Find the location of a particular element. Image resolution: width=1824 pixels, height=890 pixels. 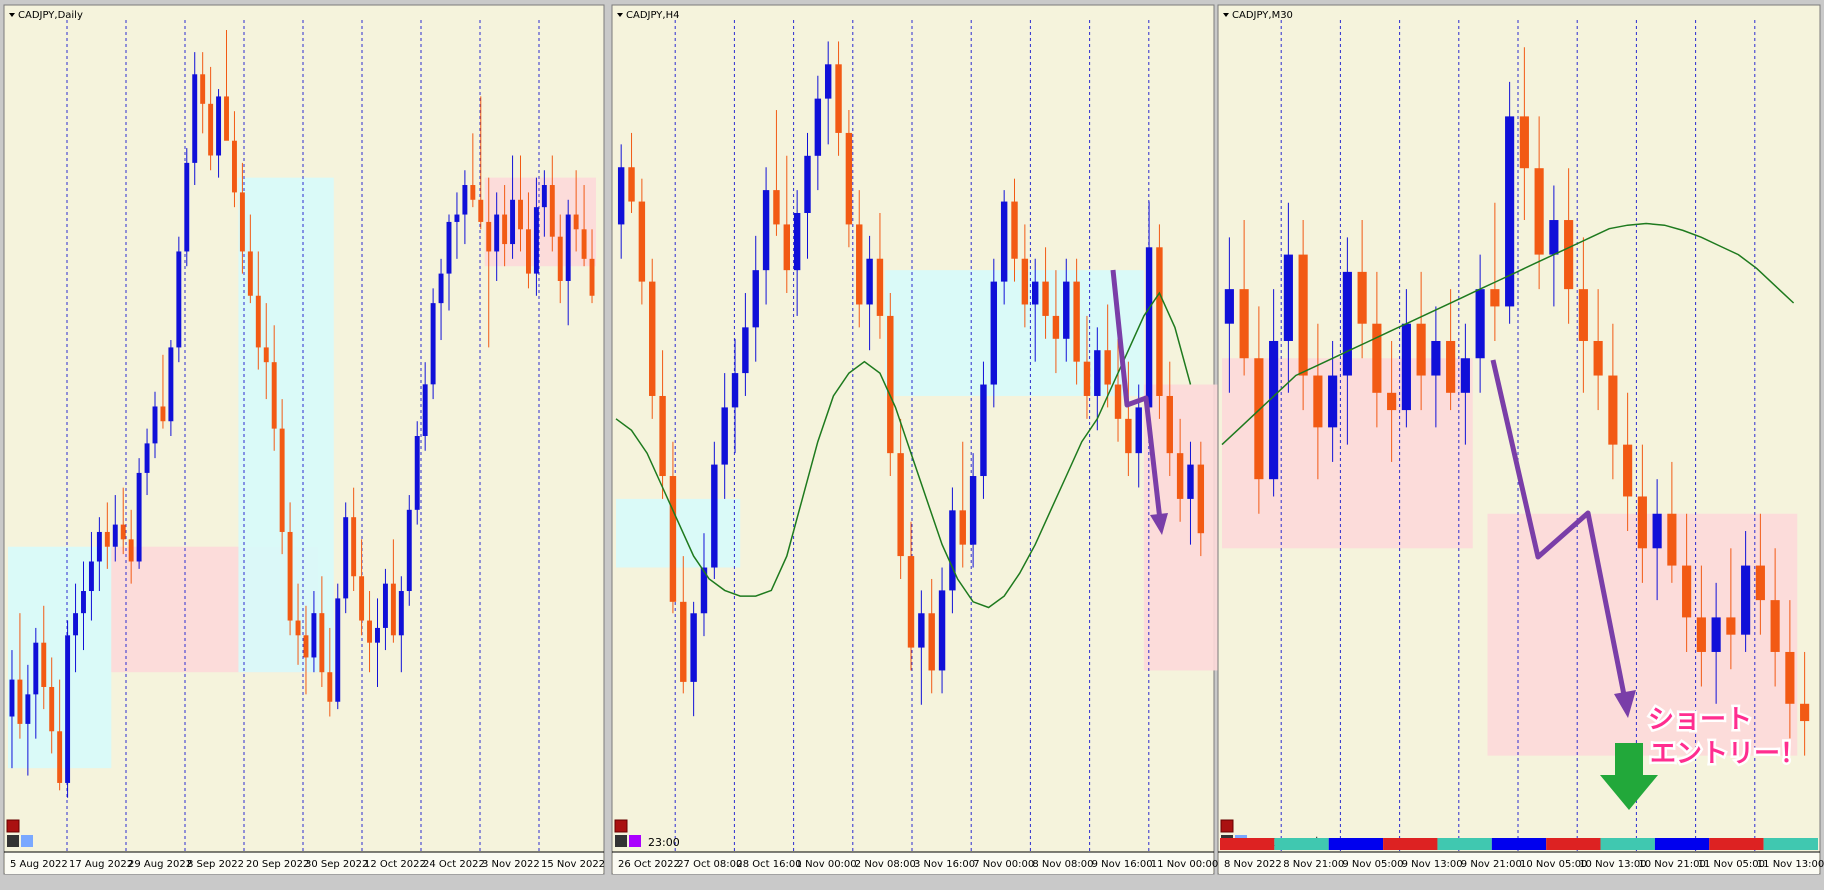

moving-average-line is located at coordinates (903, 450).